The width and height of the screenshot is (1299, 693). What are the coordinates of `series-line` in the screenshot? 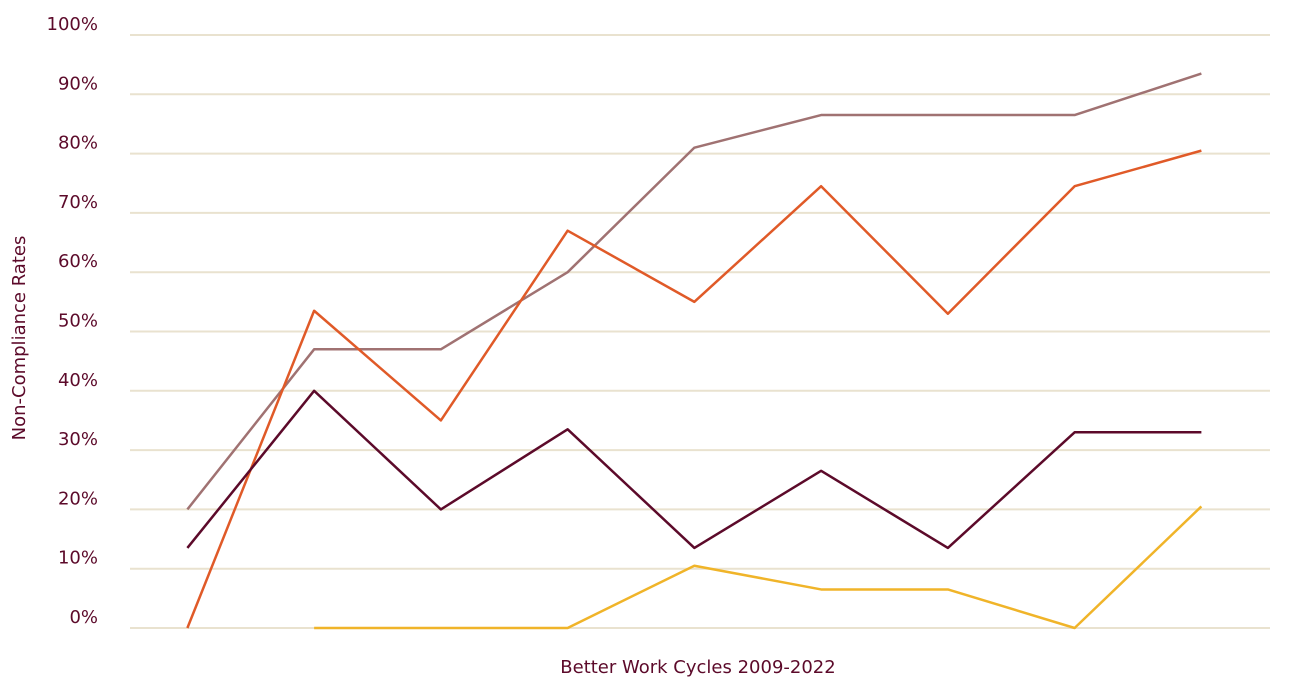 It's located at (758, 567).